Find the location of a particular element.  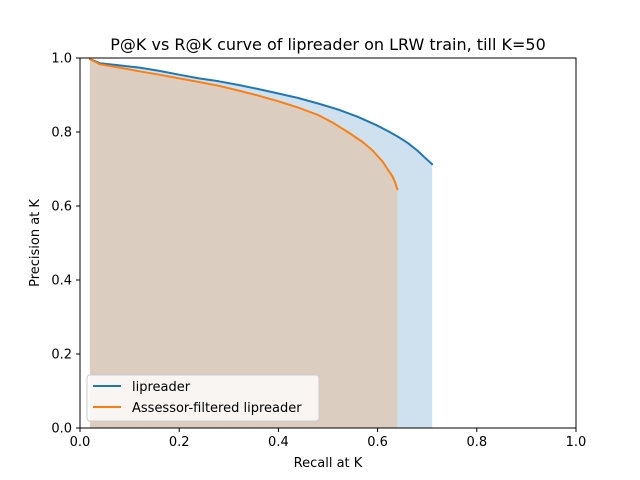

x-tick-label-1: 0.2 is located at coordinates (179, 442).